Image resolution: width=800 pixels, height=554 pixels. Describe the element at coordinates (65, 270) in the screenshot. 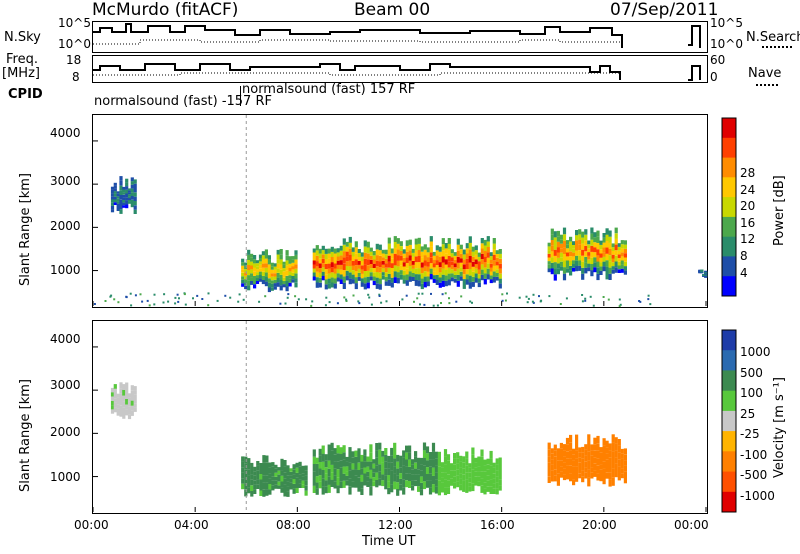

I see `power-ytick-1000: 1000` at that location.